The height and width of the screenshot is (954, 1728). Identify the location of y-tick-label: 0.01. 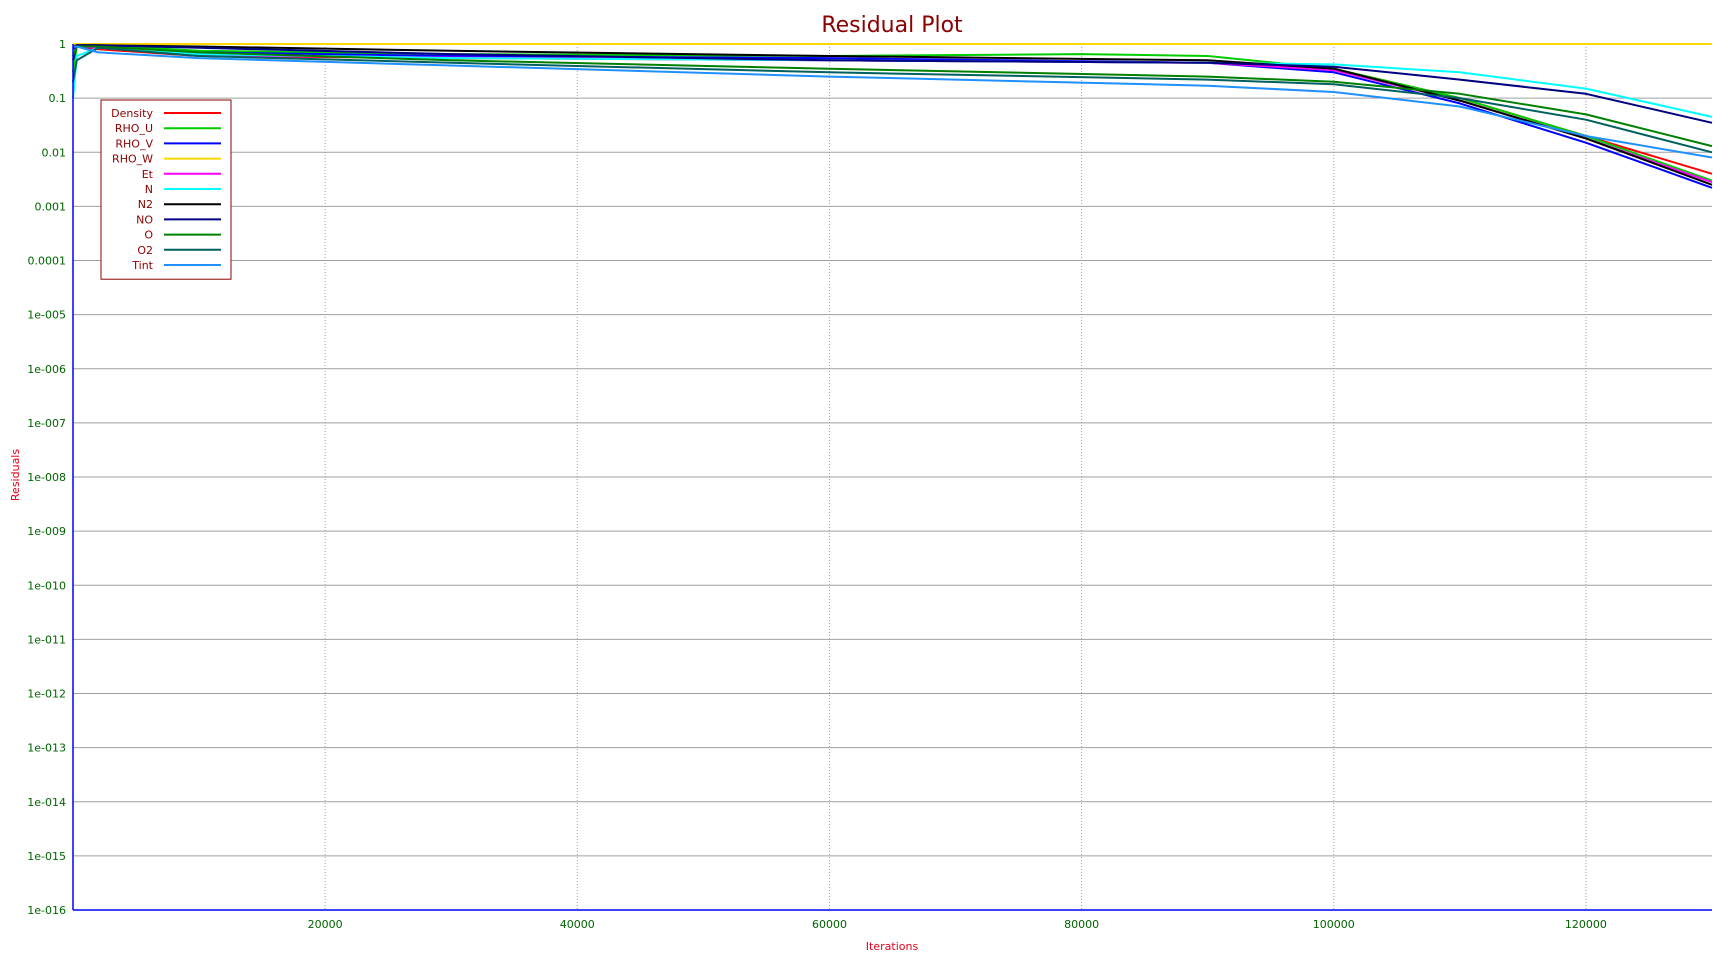
(54, 152).